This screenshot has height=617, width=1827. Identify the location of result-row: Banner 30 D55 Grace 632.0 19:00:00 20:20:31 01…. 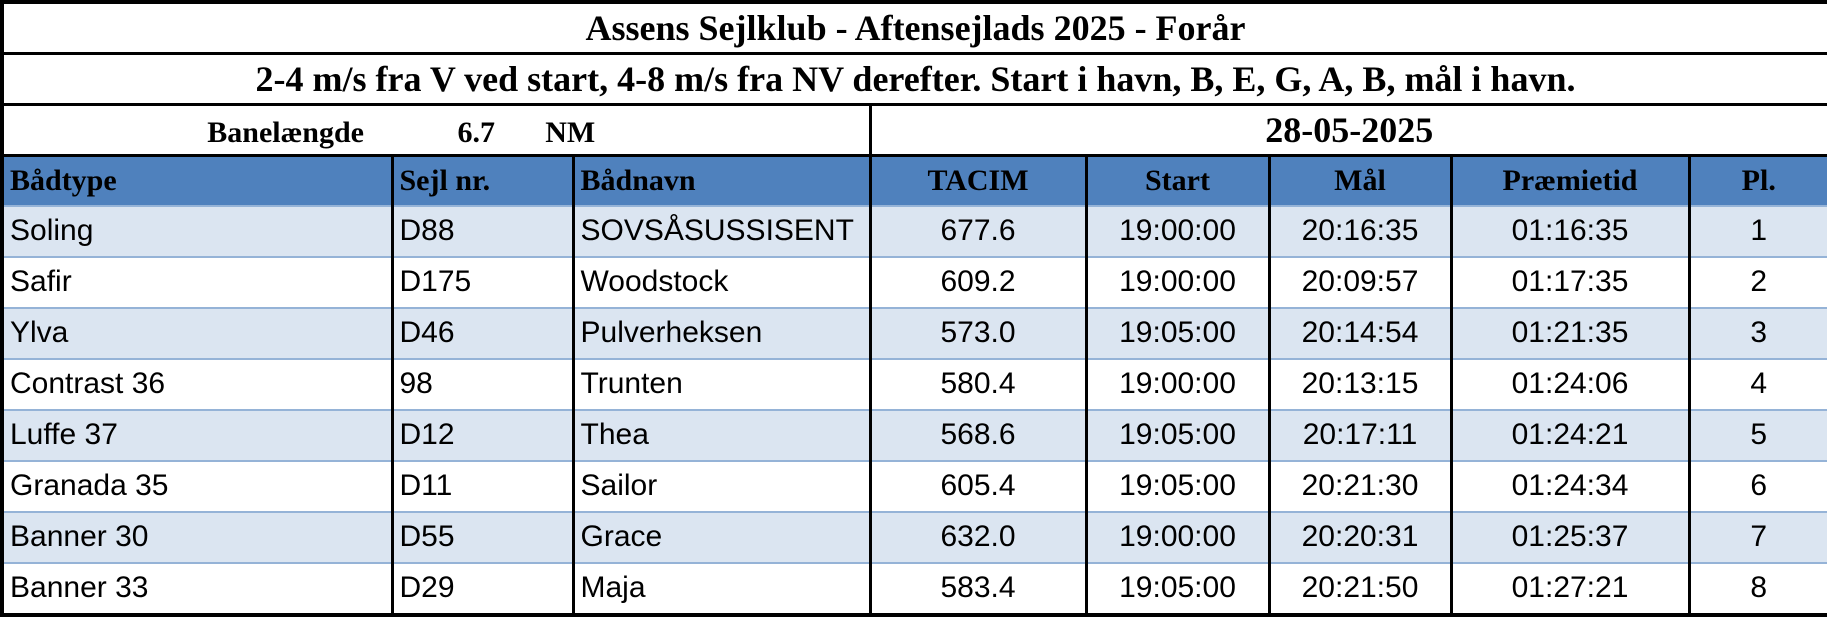
(914, 537).